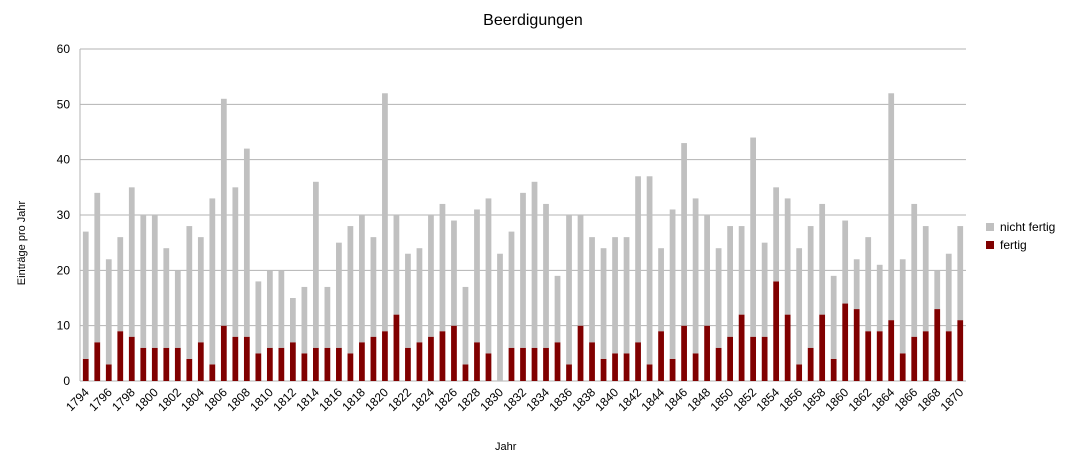 The width and height of the screenshot is (1066, 462). Describe the element at coordinates (883, 399) in the screenshot. I see `x-tick-label: 1864` at that location.